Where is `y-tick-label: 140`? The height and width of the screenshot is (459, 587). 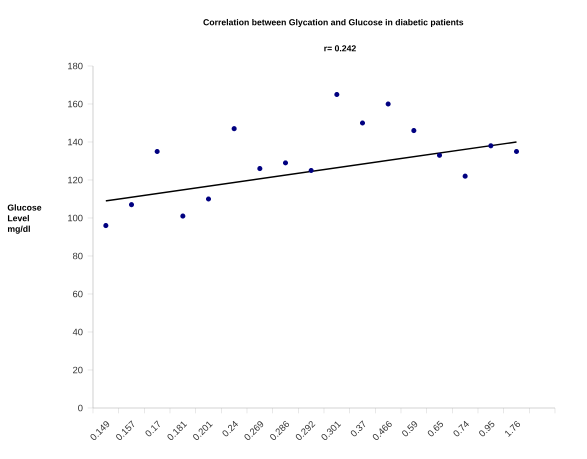
y-tick-label: 140 is located at coordinates (75, 142).